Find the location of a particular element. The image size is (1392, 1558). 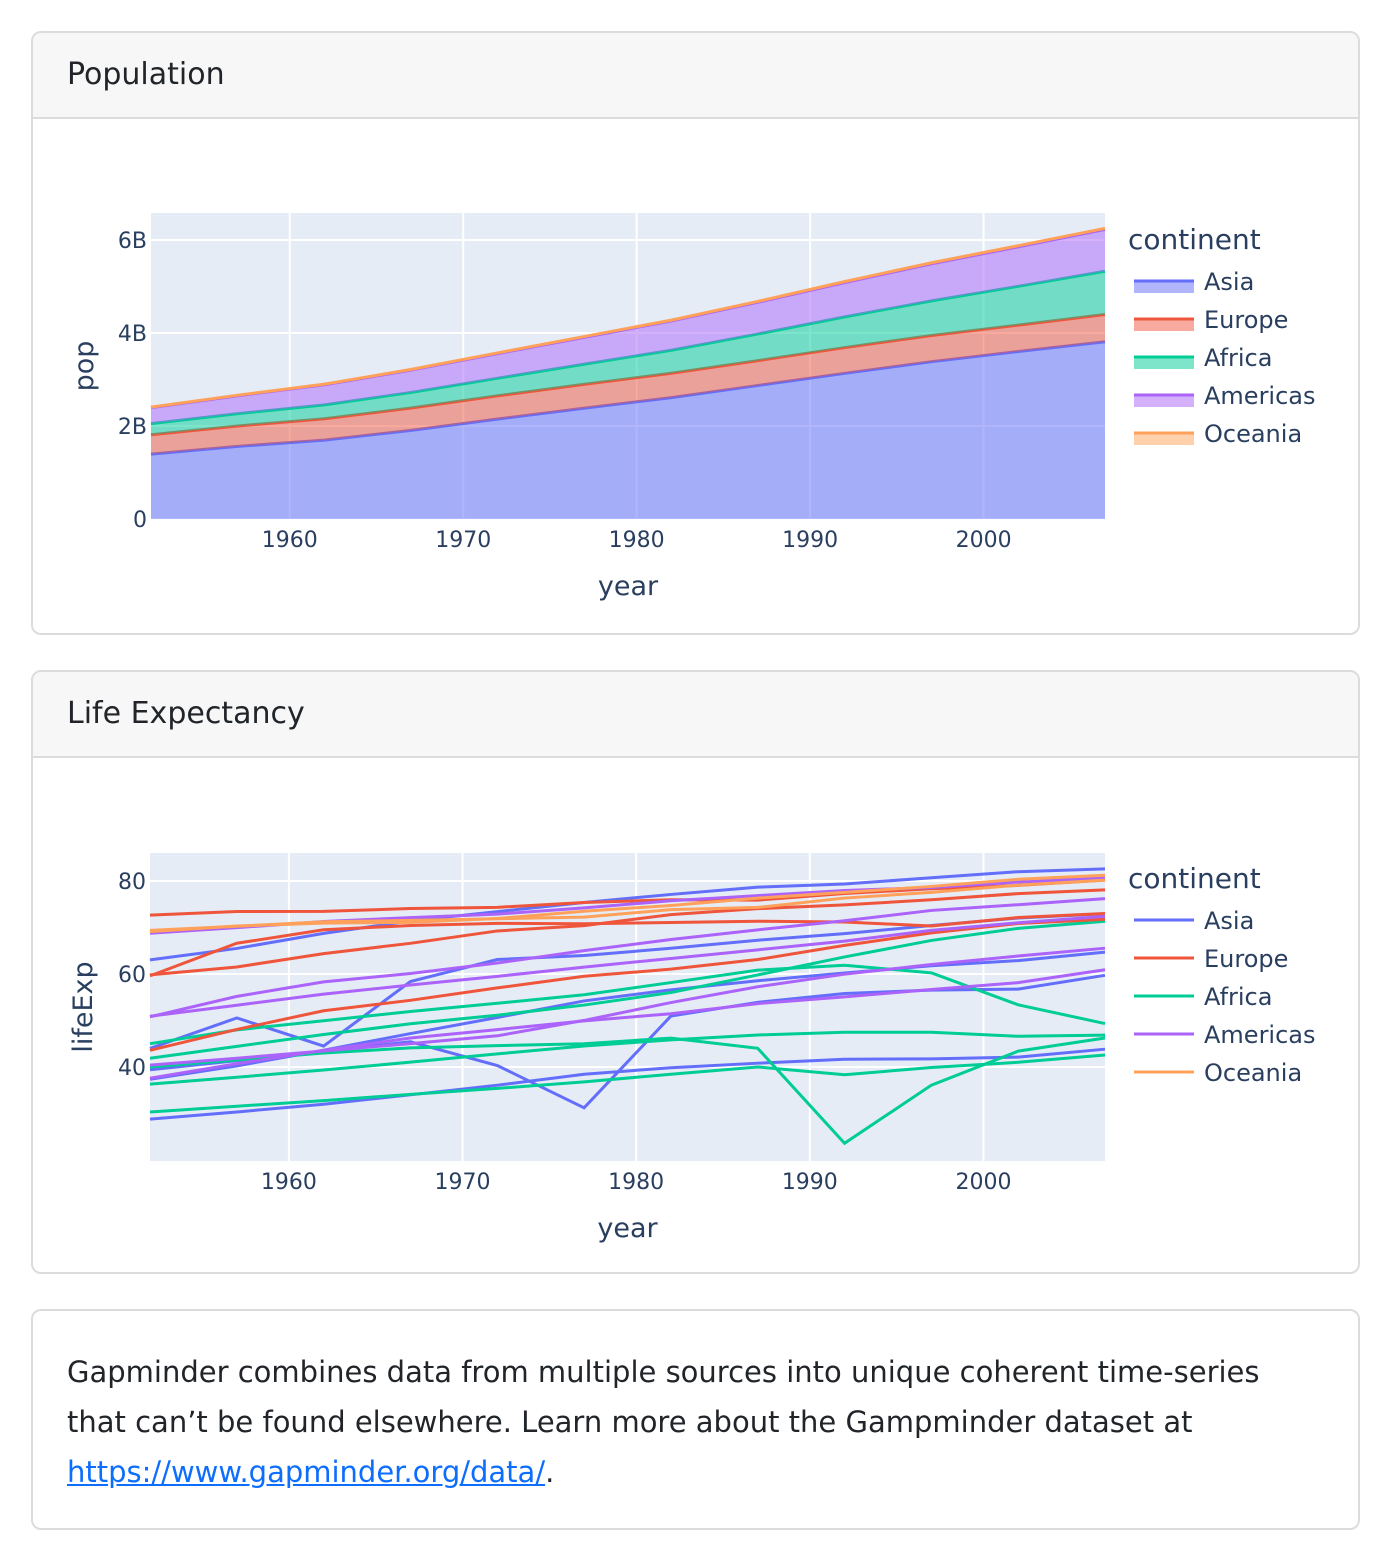

area-asia is located at coordinates (628, 430).